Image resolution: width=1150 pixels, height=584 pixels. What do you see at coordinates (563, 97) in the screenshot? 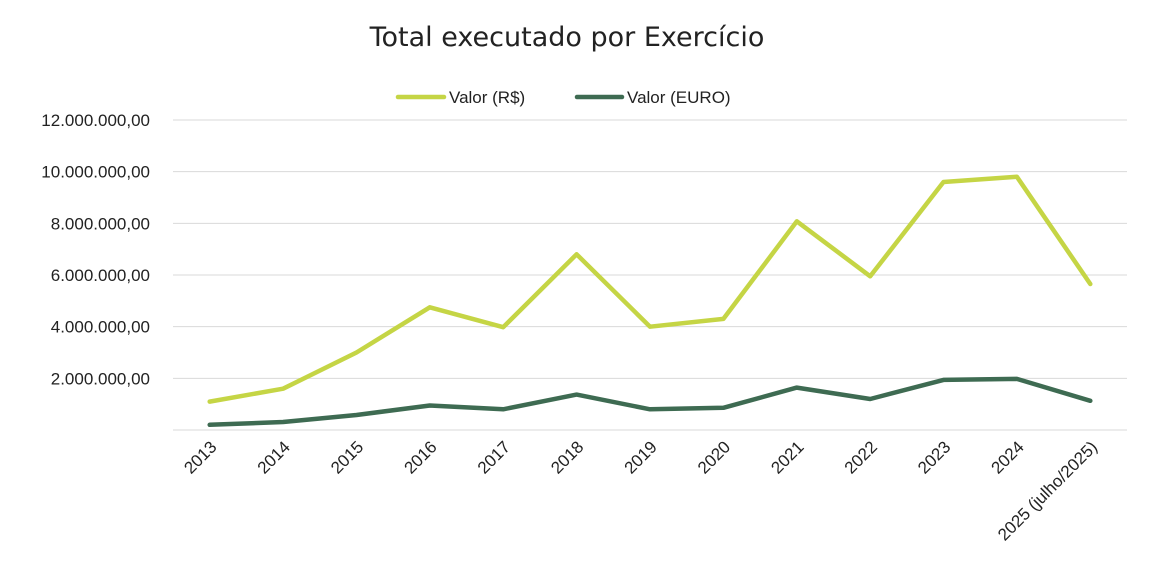
I see `legend: Valor (R$) Valor (EURO)` at bounding box center [563, 97].